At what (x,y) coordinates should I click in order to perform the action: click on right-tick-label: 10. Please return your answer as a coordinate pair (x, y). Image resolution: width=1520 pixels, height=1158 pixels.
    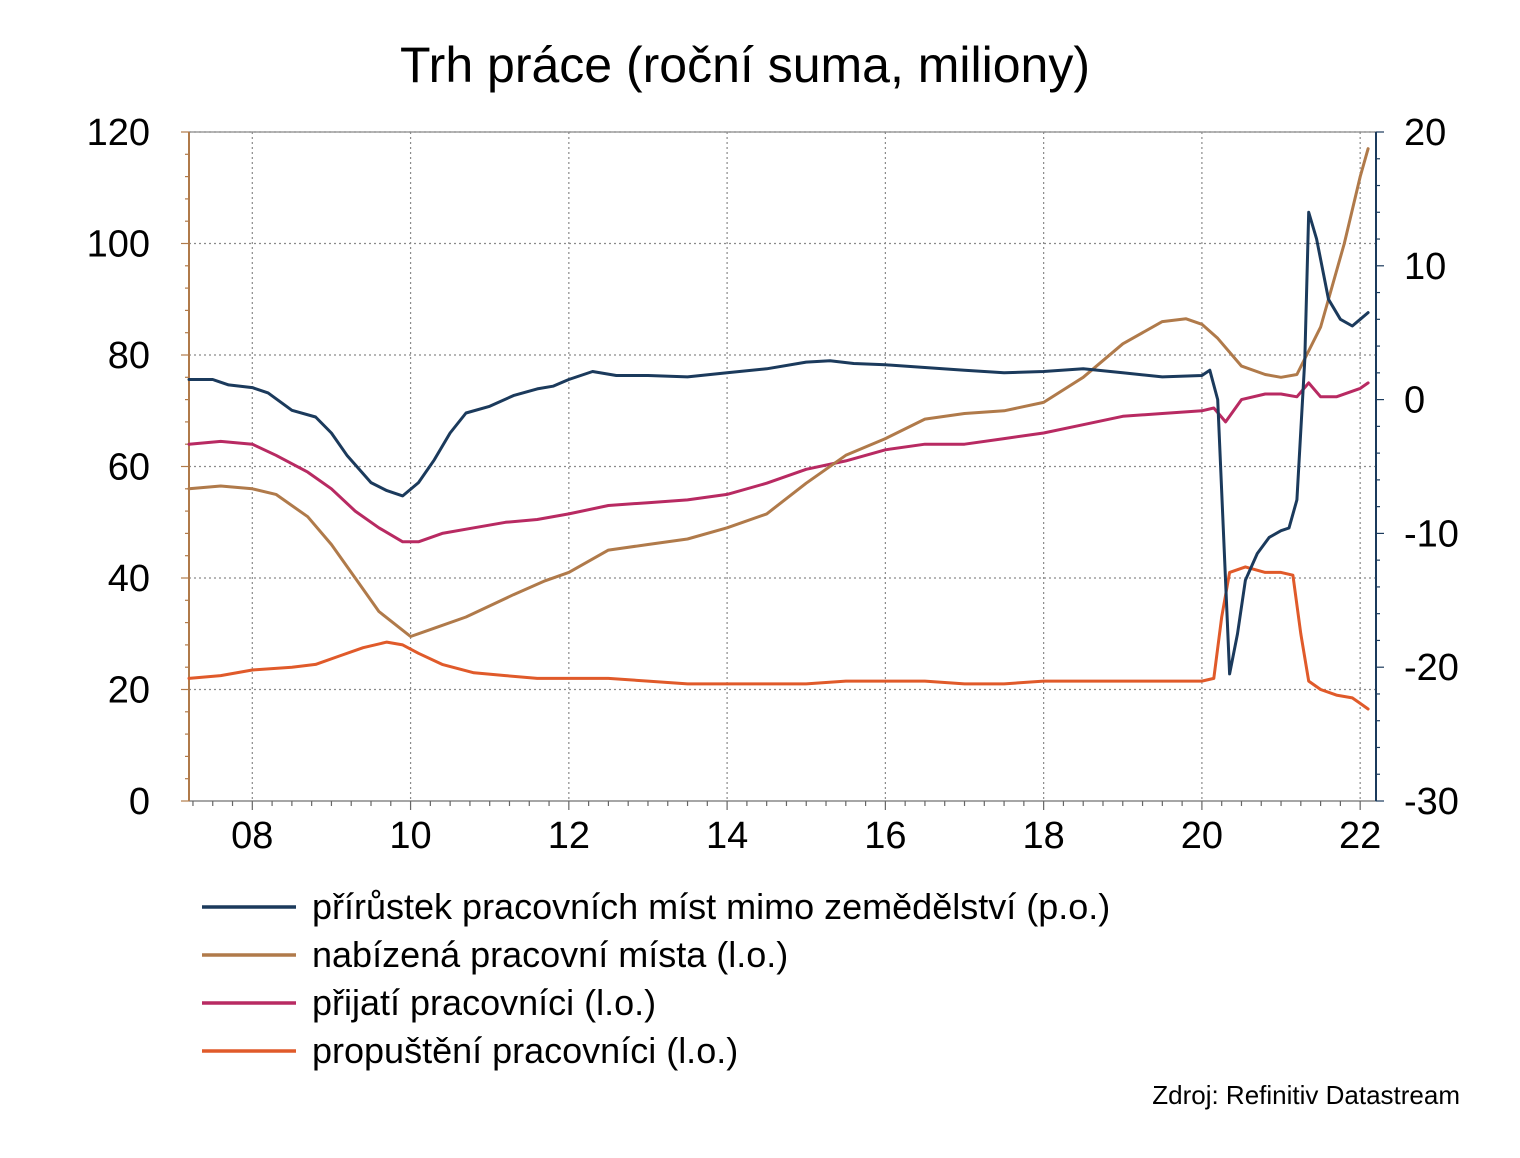
    Looking at the image, I should click on (1425, 267).